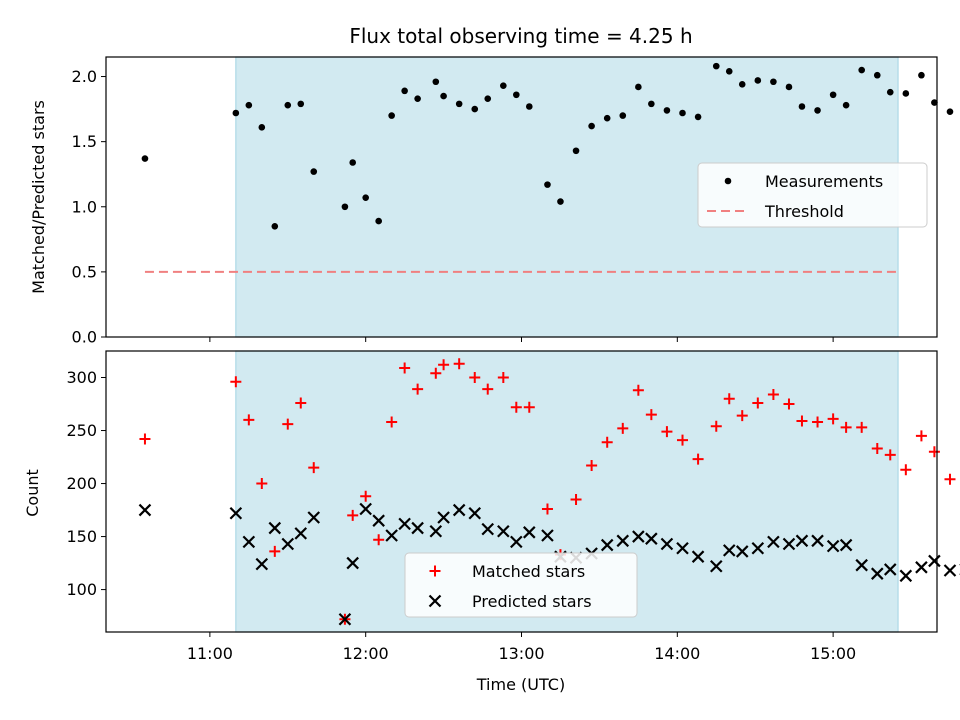 The width and height of the screenshot is (960, 720). What do you see at coordinates (38, 197) in the screenshot?
I see `top-y-axis-label: Matched/Predicted stars` at bounding box center [38, 197].